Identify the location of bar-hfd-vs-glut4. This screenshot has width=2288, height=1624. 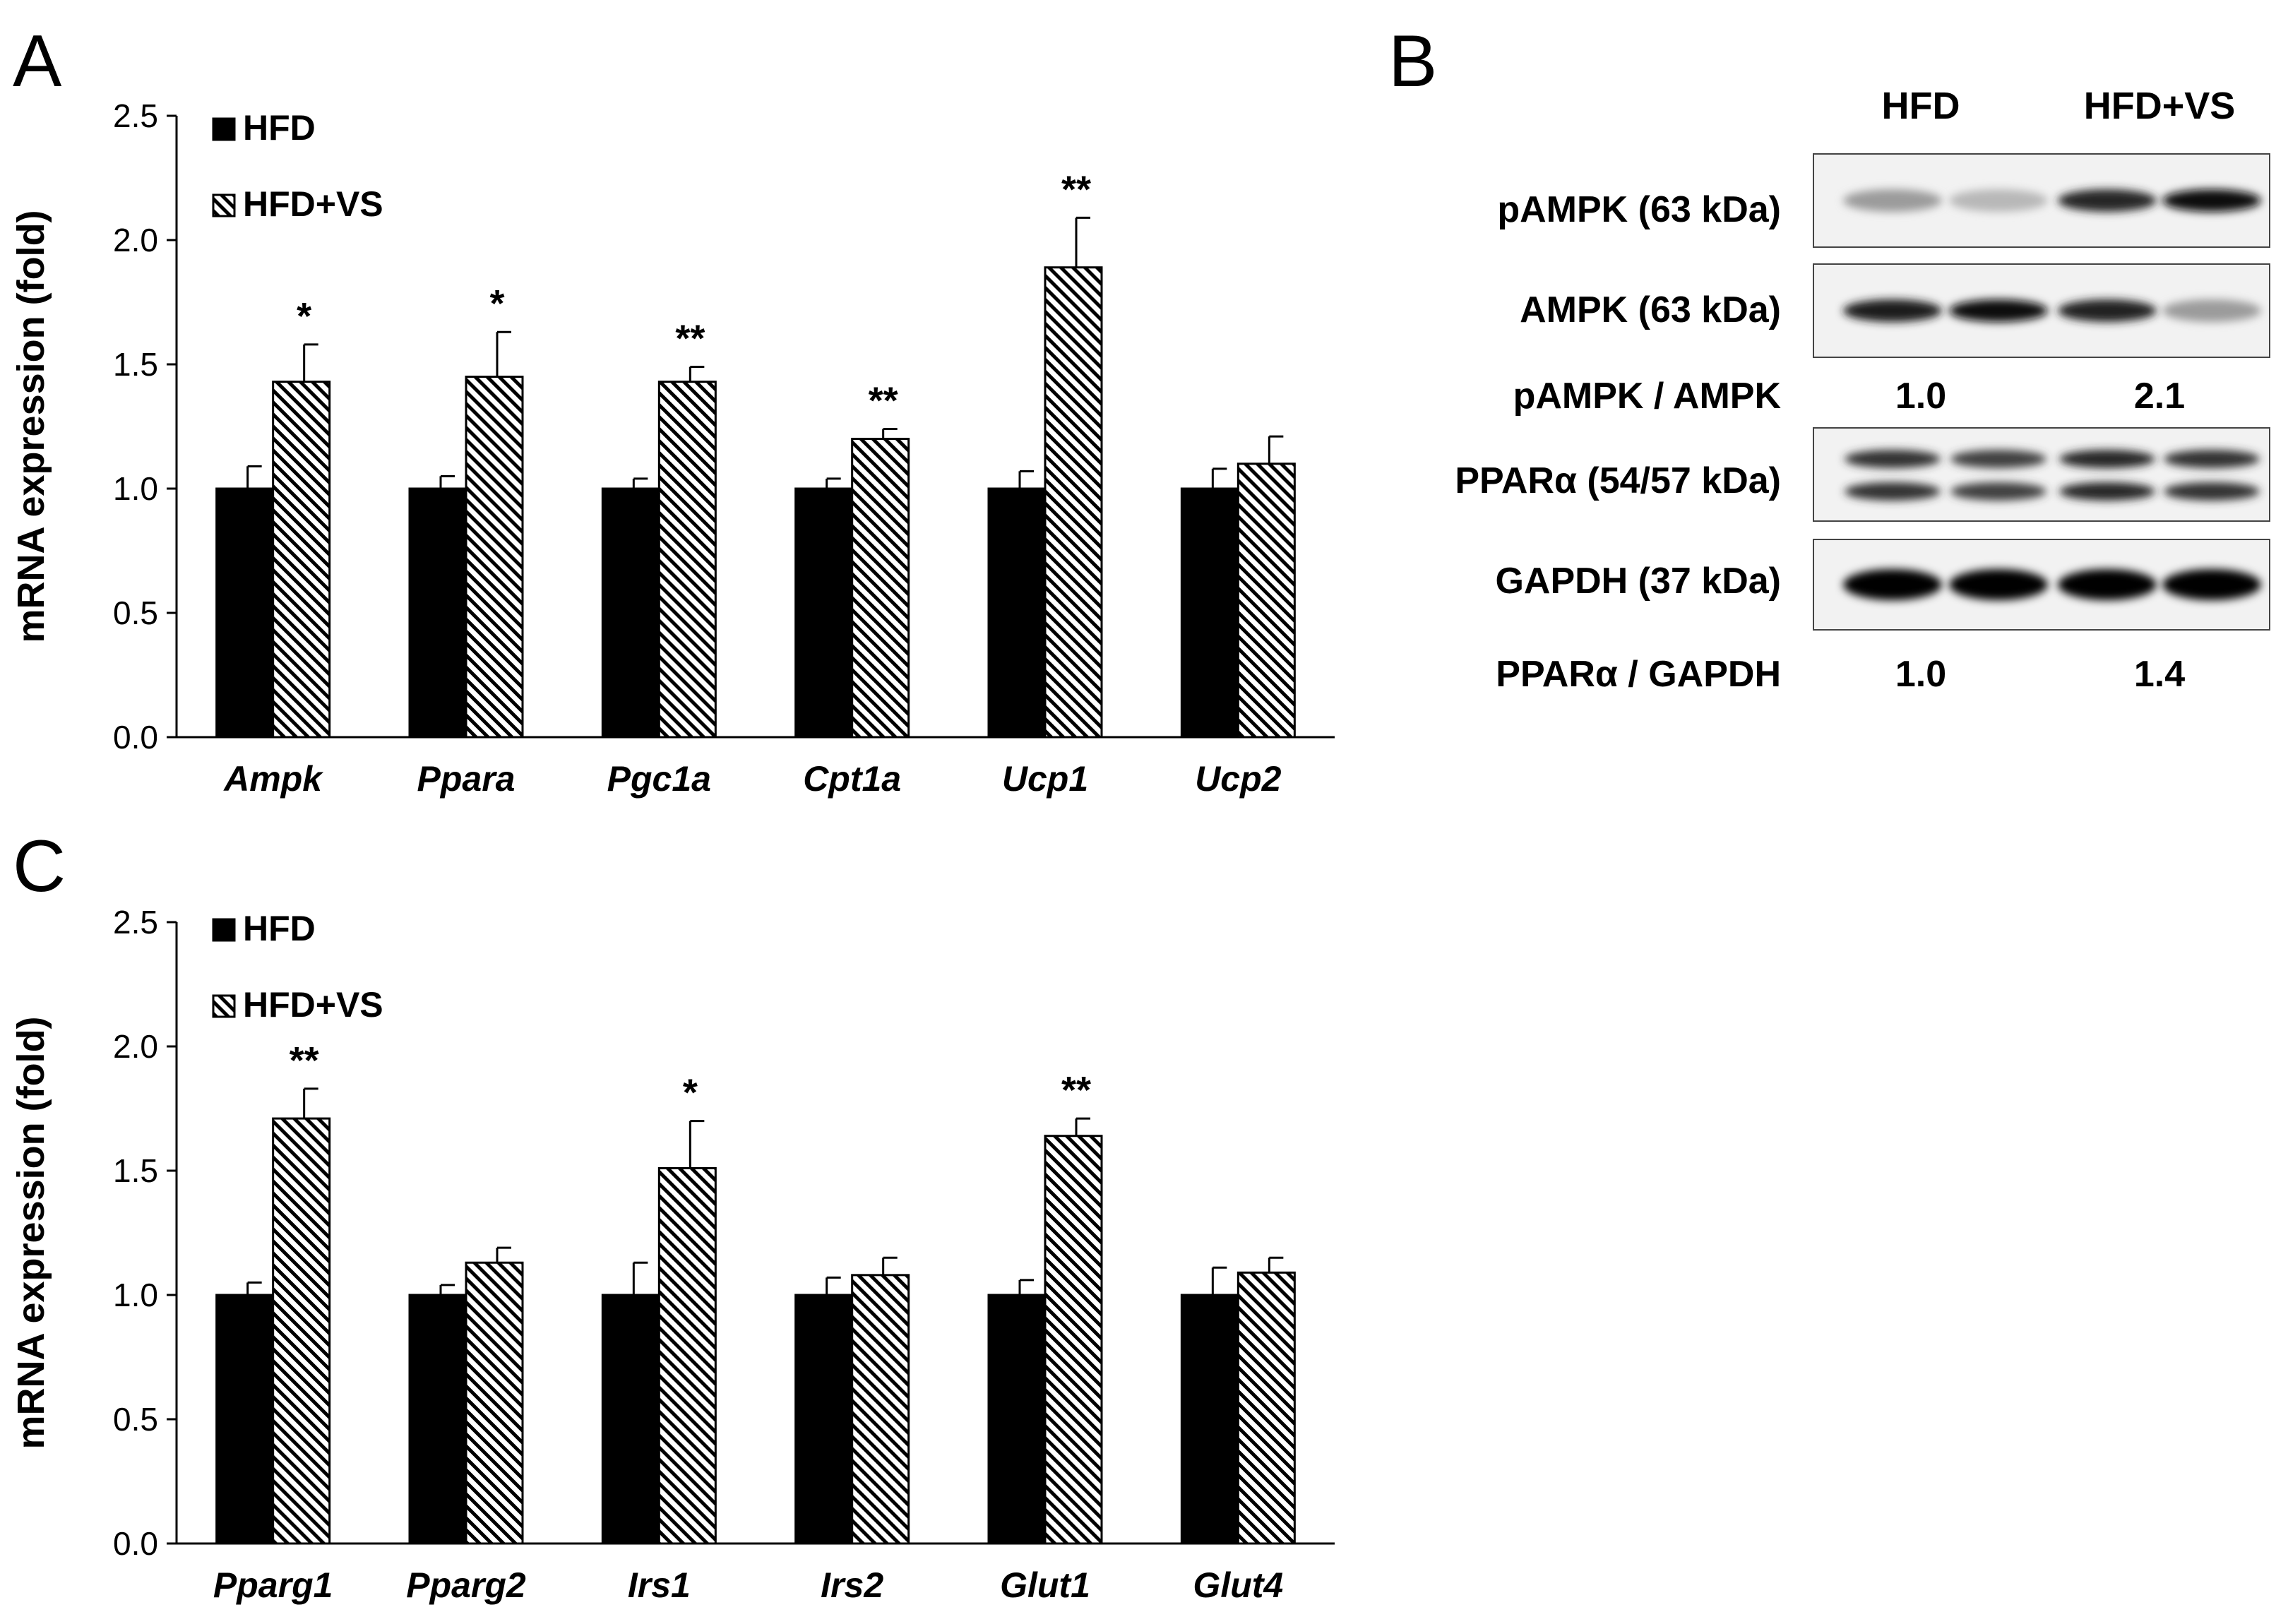
(1266, 1408).